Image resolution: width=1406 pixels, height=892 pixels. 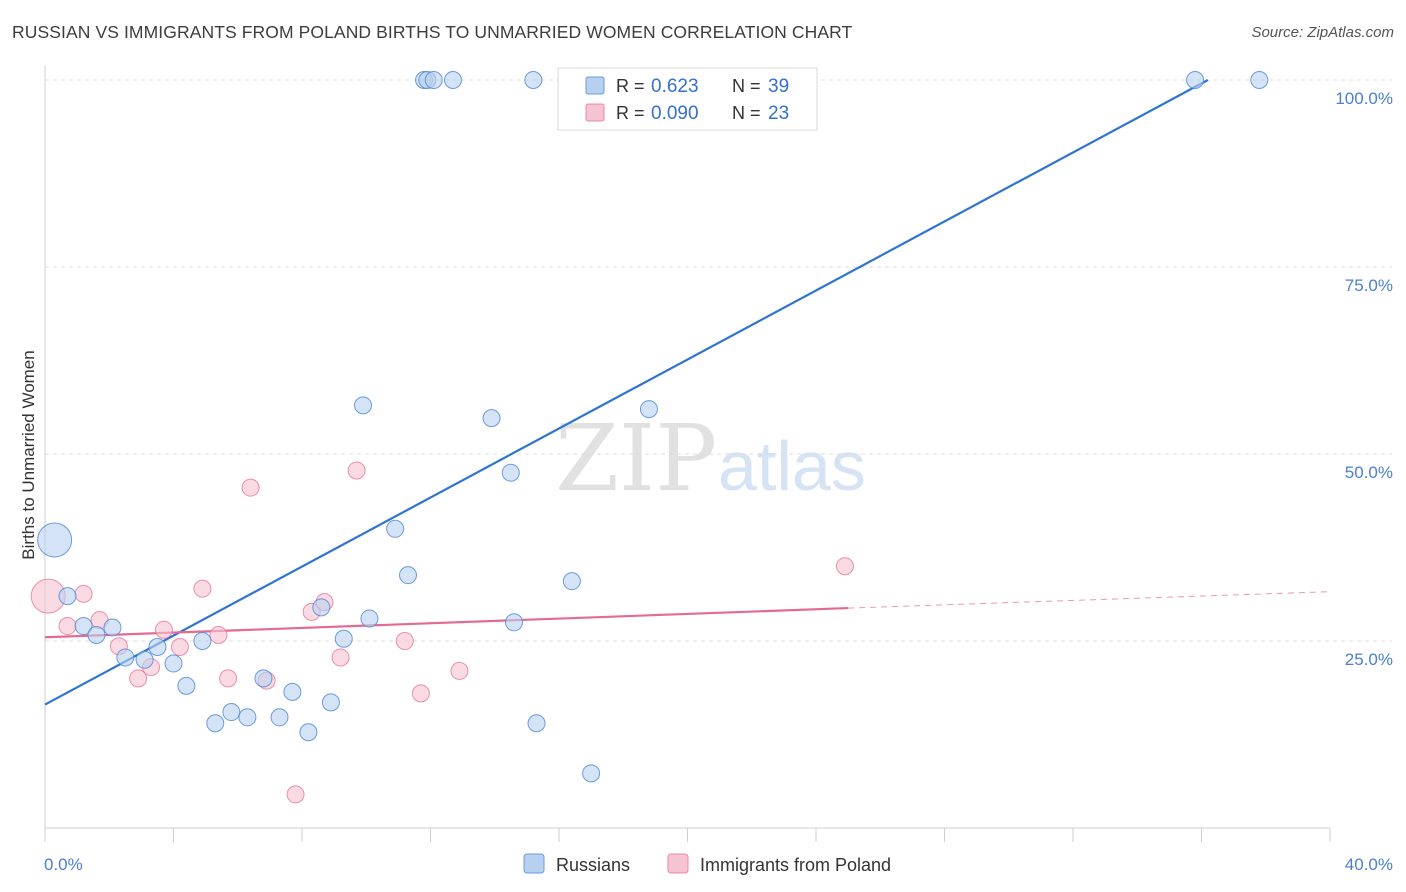 I want to click on watermark-zip: ZIP, so click(x=636, y=458).